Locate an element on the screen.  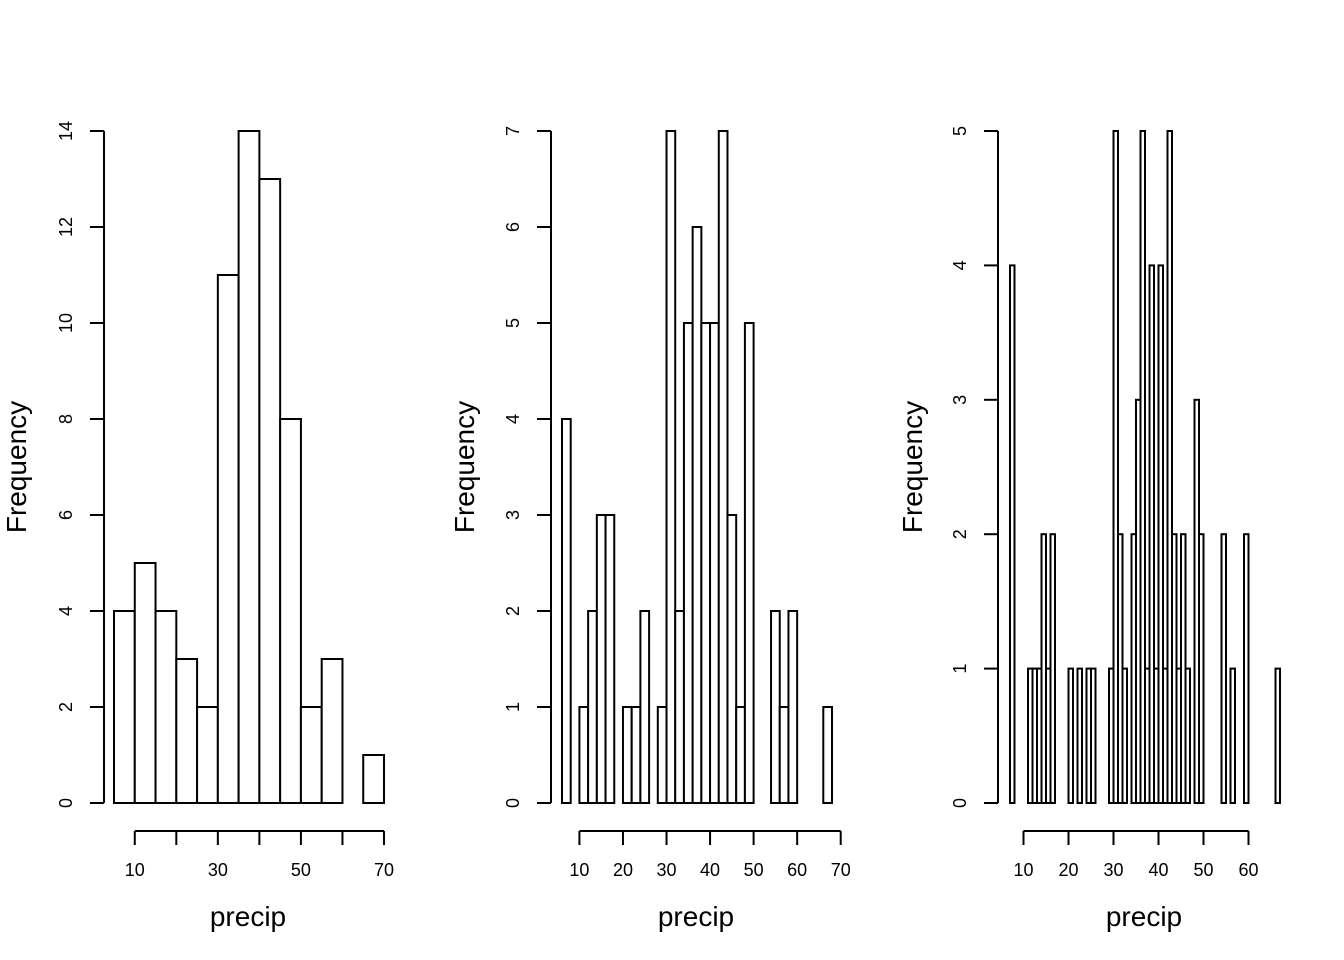
y-tick-label: 10 is located at coordinates (66, 323).